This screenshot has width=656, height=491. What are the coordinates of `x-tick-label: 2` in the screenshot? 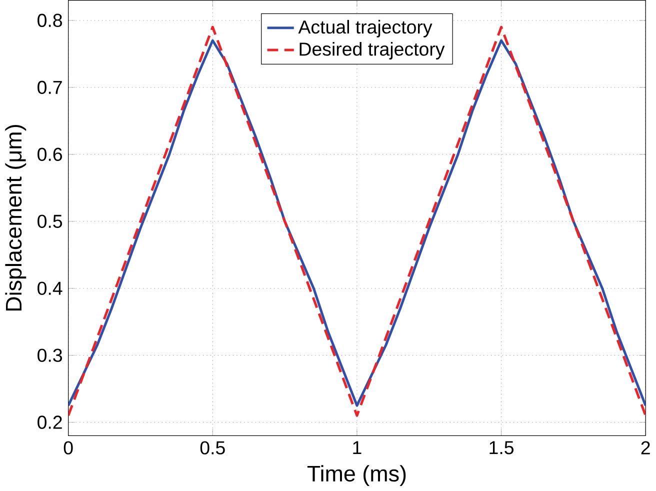 It's located at (645, 447).